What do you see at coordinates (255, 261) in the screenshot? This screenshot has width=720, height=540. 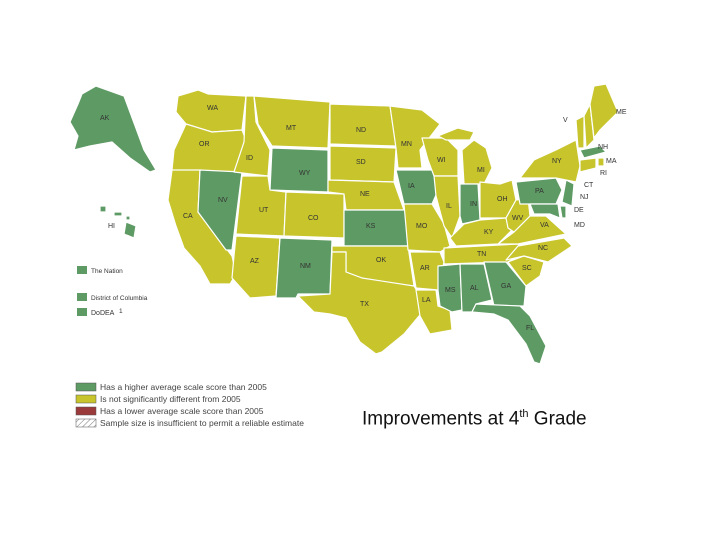 I see `abbr-az: AZ` at bounding box center [255, 261].